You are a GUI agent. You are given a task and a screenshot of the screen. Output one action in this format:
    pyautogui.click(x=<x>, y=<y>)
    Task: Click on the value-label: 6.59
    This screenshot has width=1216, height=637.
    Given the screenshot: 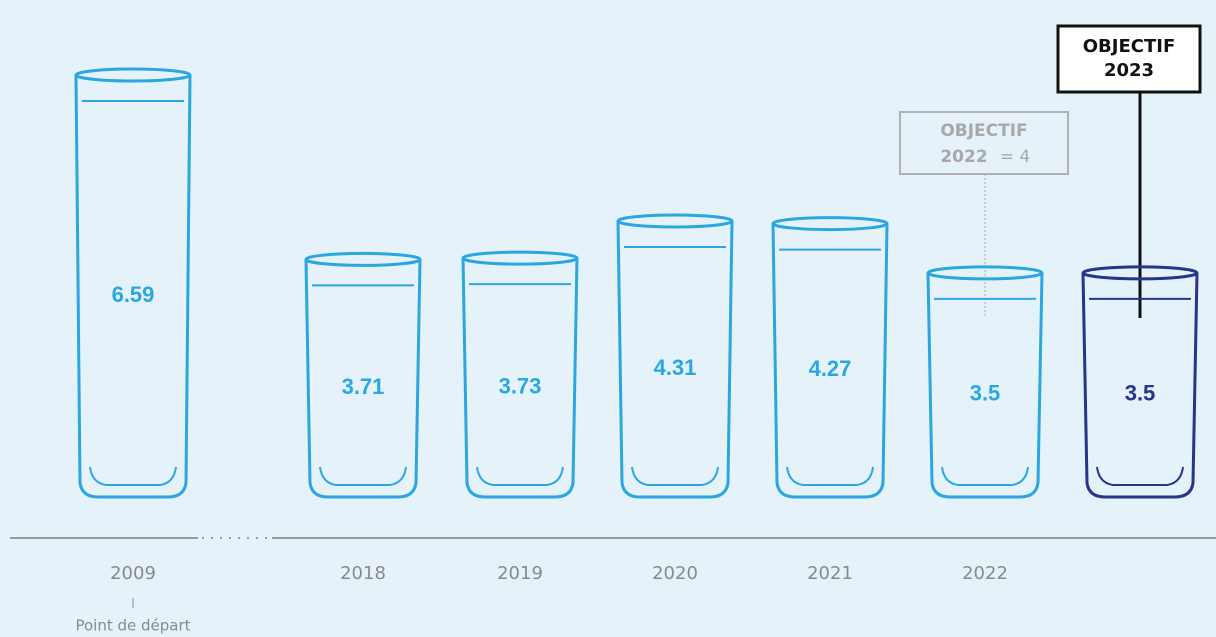 What is the action you would take?
    pyautogui.click(x=133, y=294)
    